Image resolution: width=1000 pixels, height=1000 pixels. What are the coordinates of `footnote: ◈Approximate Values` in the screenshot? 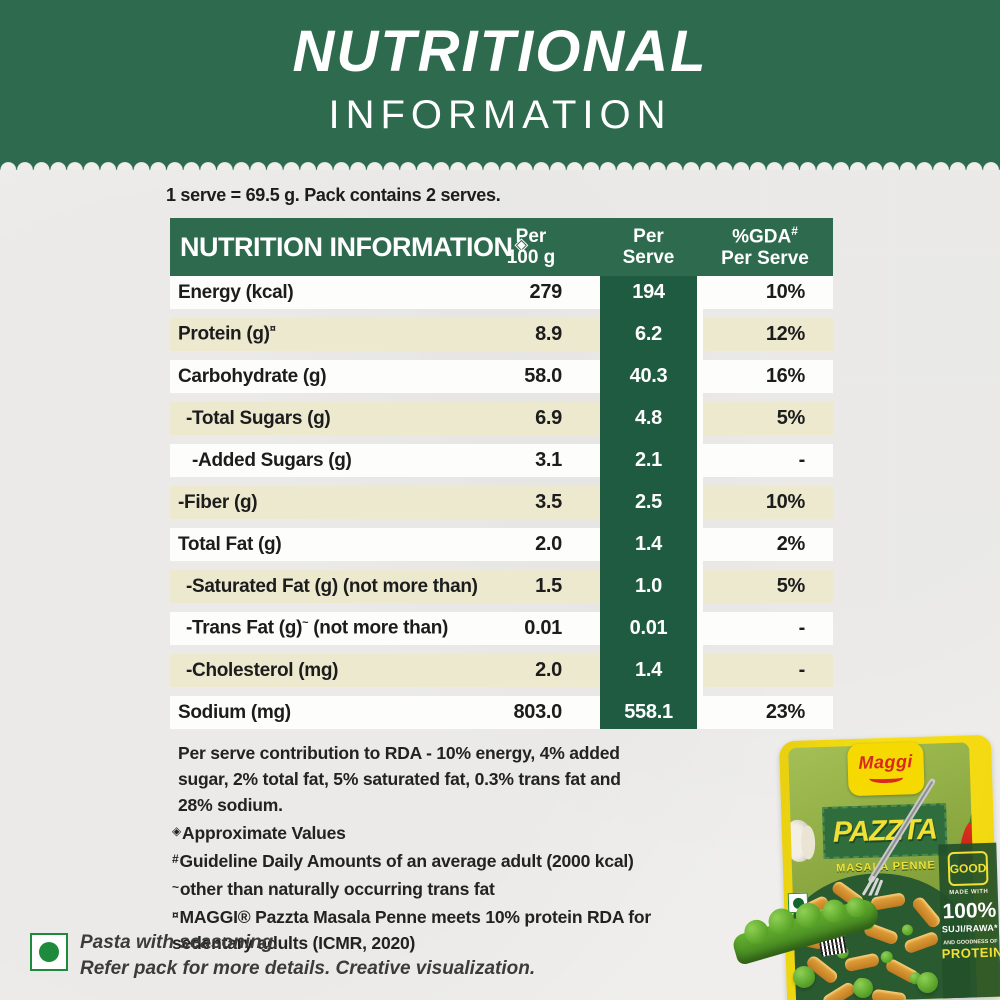 It's located at (259, 833).